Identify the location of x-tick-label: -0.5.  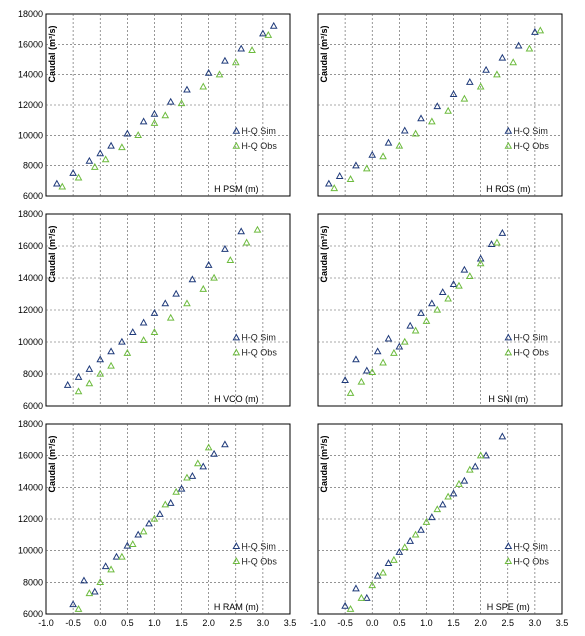
(73, 623).